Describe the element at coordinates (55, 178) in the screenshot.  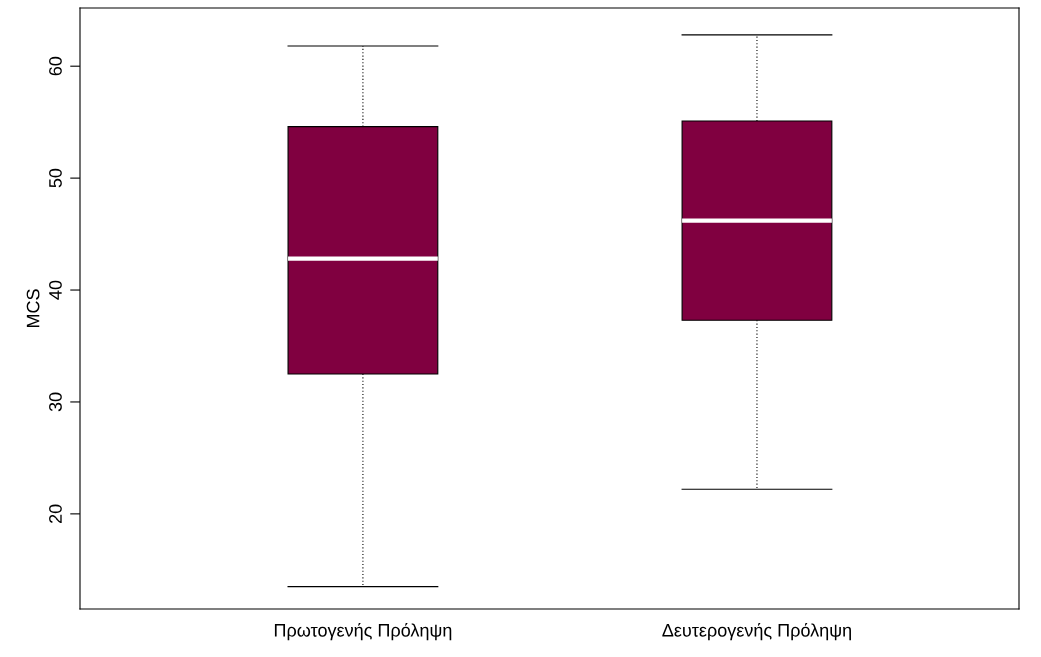
I see `y-tick-label: 50` at that location.